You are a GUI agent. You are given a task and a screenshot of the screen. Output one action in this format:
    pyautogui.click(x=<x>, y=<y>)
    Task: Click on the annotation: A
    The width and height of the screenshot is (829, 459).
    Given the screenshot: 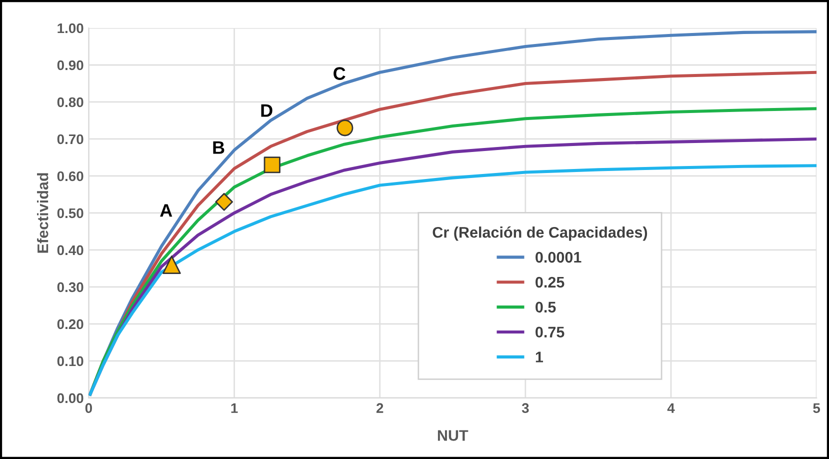 What is the action you would take?
    pyautogui.click(x=166, y=210)
    